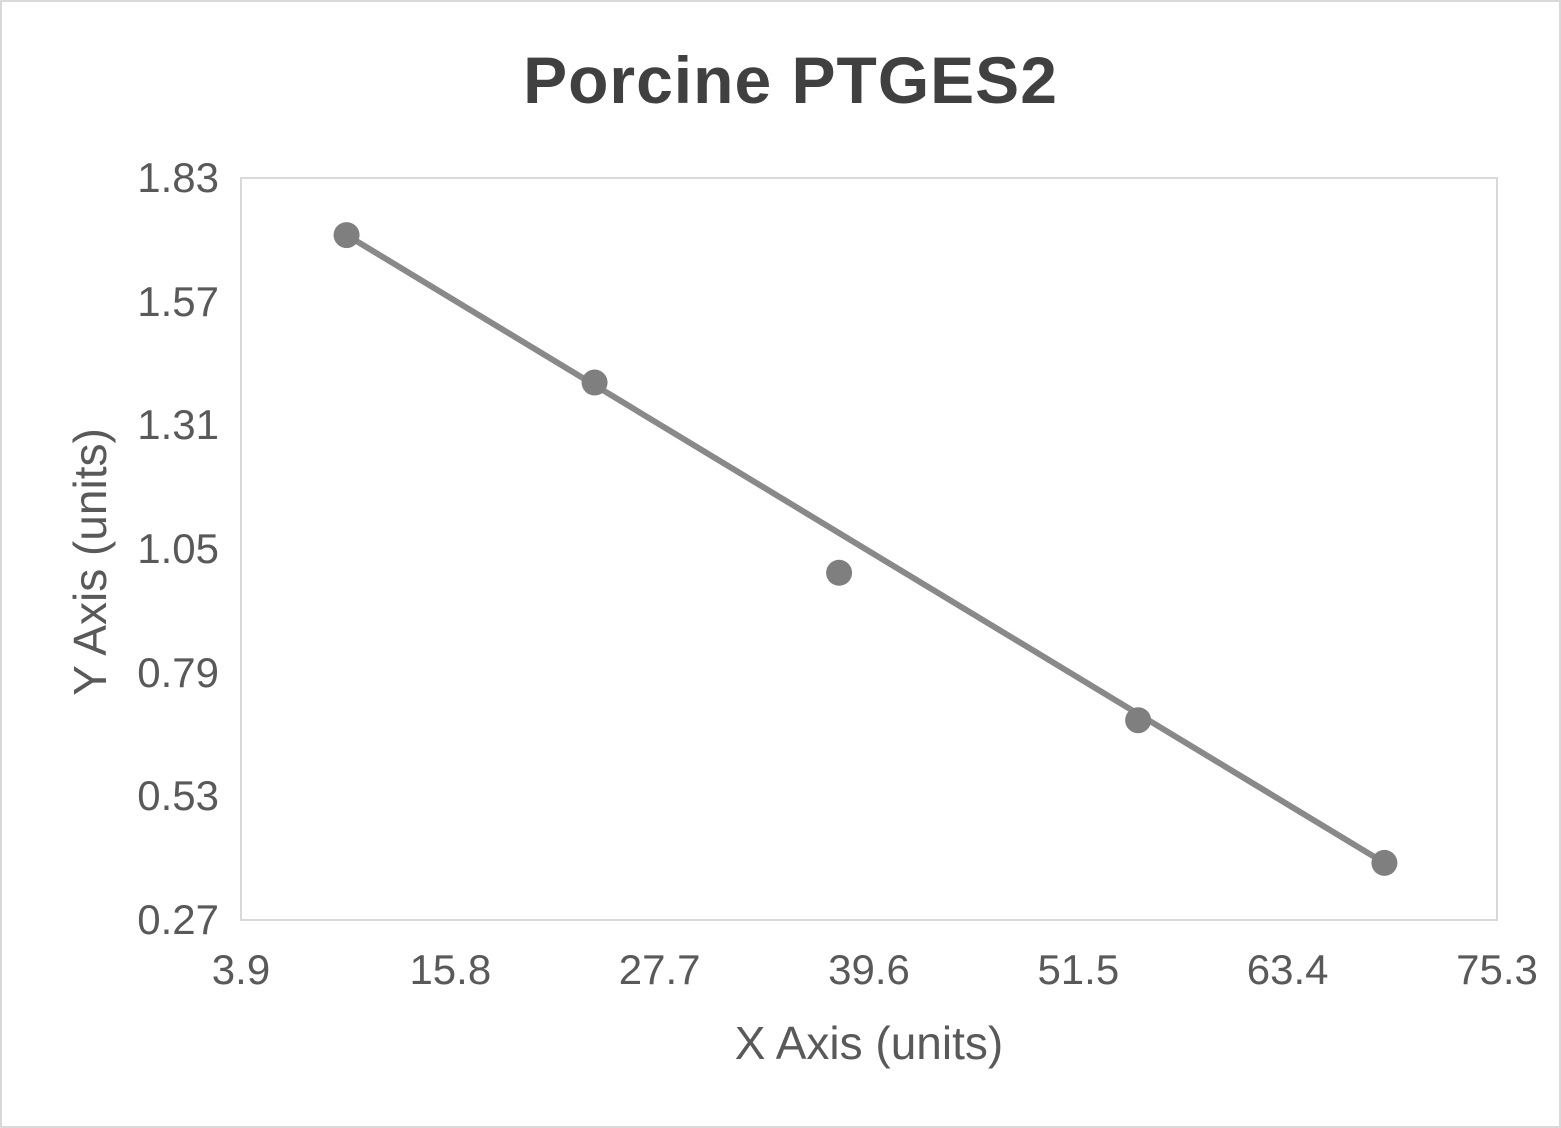 The width and height of the screenshot is (1561, 1128). I want to click on x-axis-tick-label: 39.6, so click(869, 969).